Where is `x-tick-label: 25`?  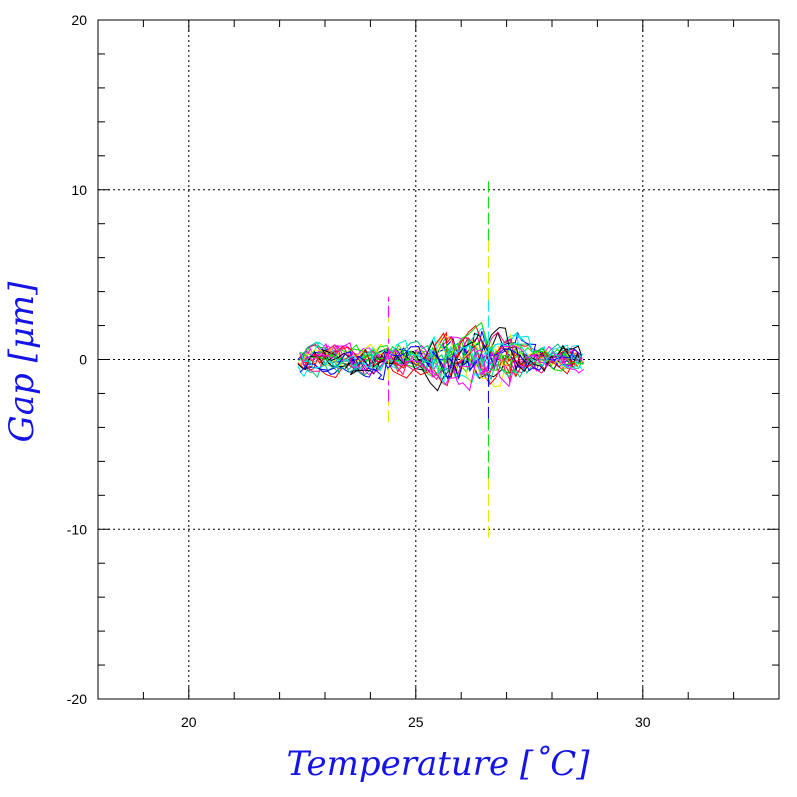
x-tick-label: 25 is located at coordinates (416, 722).